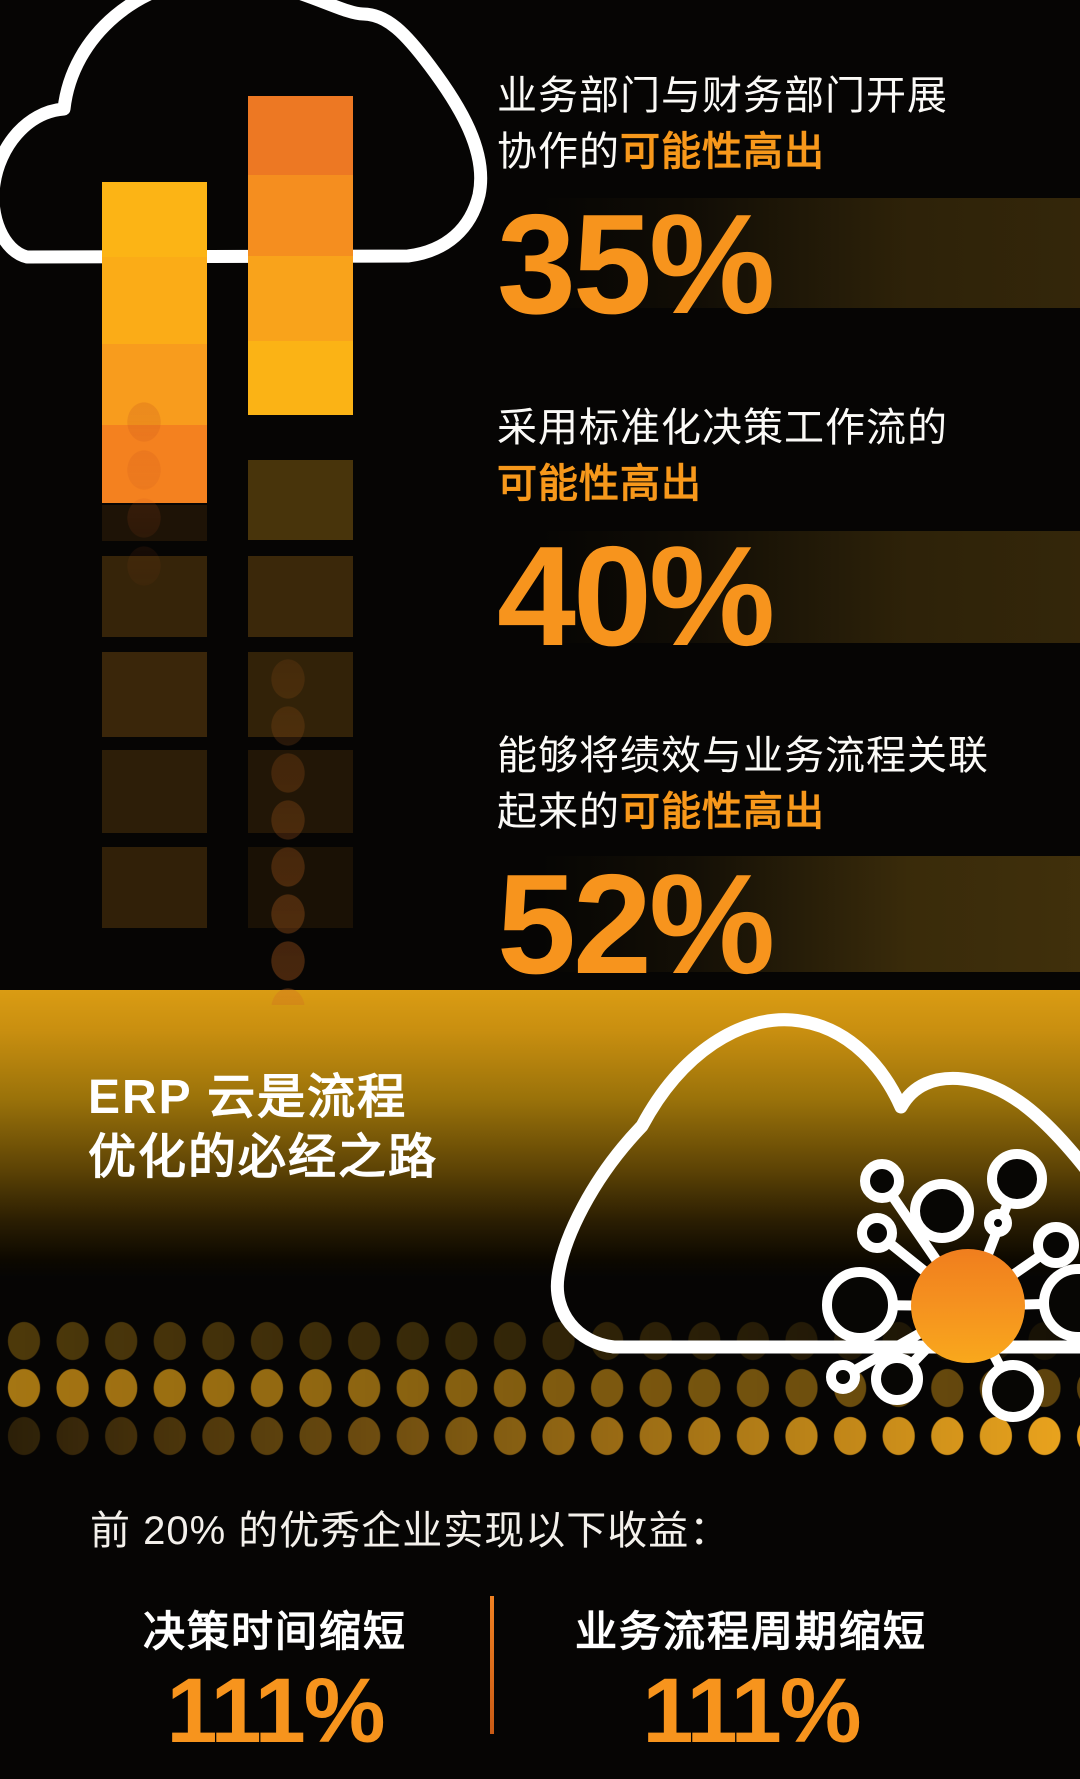  Describe the element at coordinates (558, 152) in the screenshot. I see `stat-text-prefix: 协作的` at that location.